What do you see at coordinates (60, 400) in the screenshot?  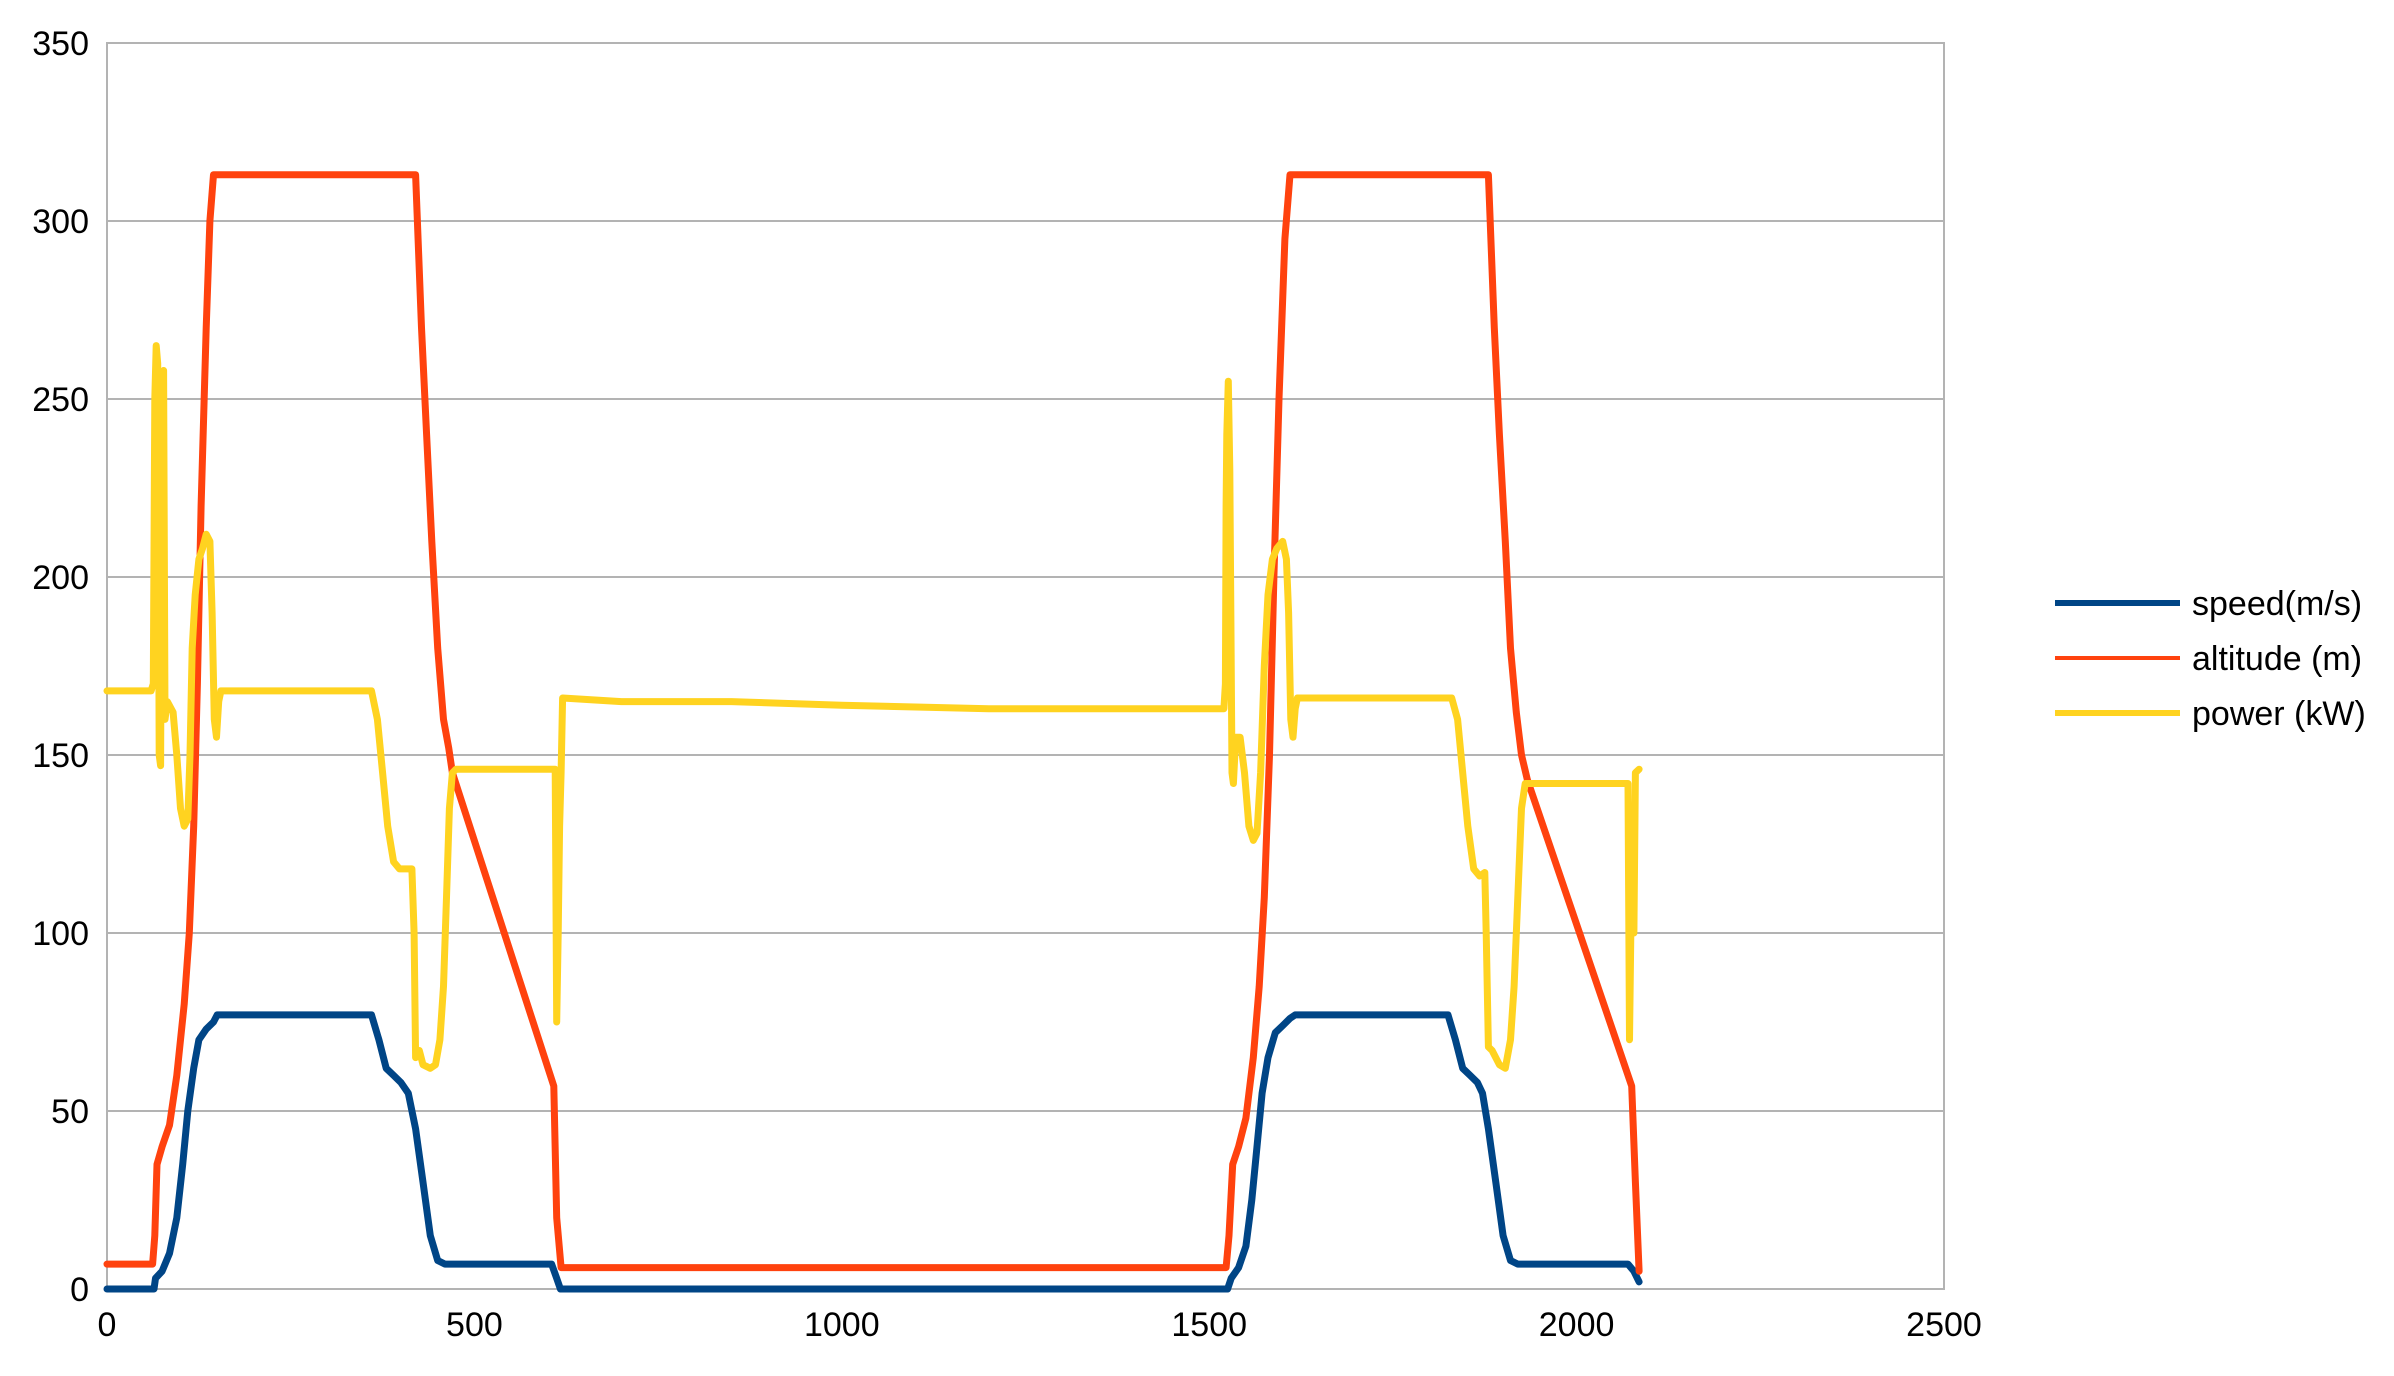 I see `y-tick-label: 250` at bounding box center [60, 400].